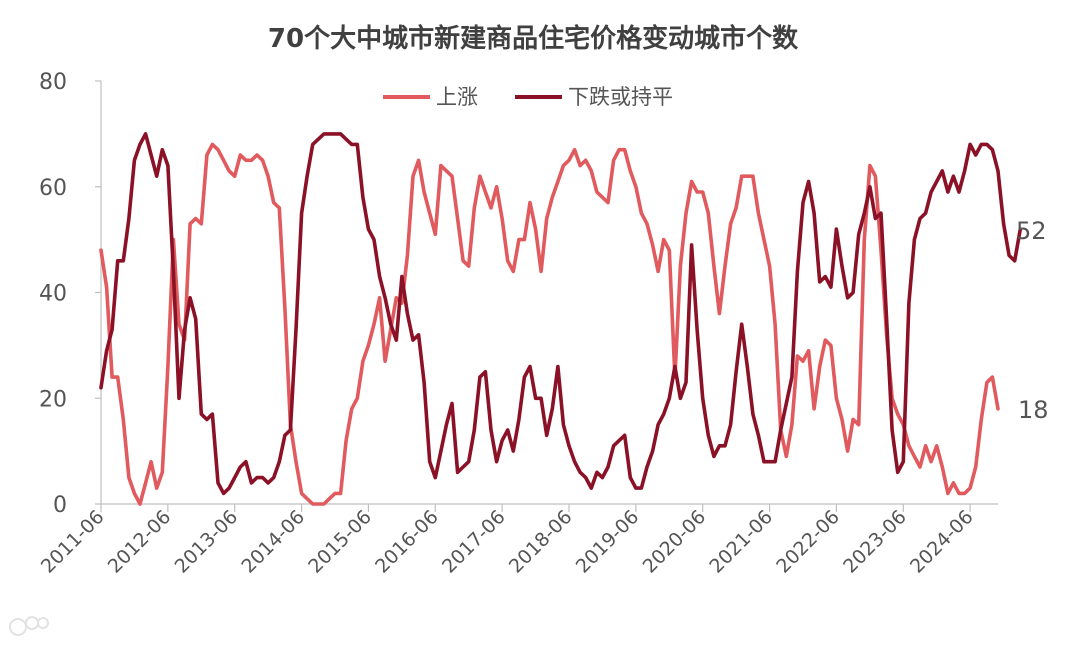  What do you see at coordinates (675, 542) in the screenshot?
I see `x-tick-label: 2020-06` at bounding box center [675, 542].